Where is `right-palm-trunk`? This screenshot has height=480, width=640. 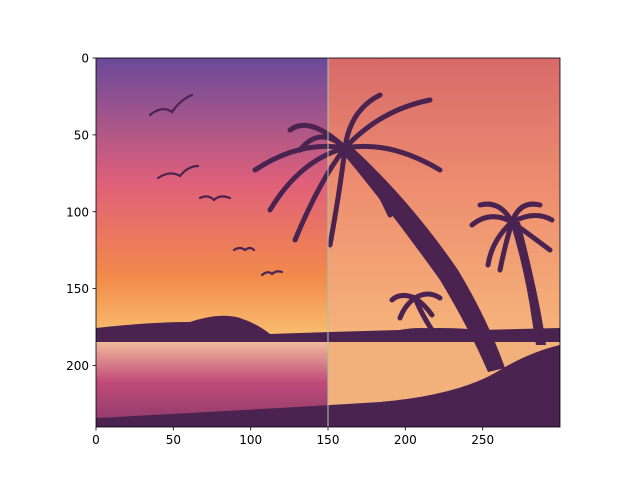
right-palm-trunk is located at coordinates (528, 283).